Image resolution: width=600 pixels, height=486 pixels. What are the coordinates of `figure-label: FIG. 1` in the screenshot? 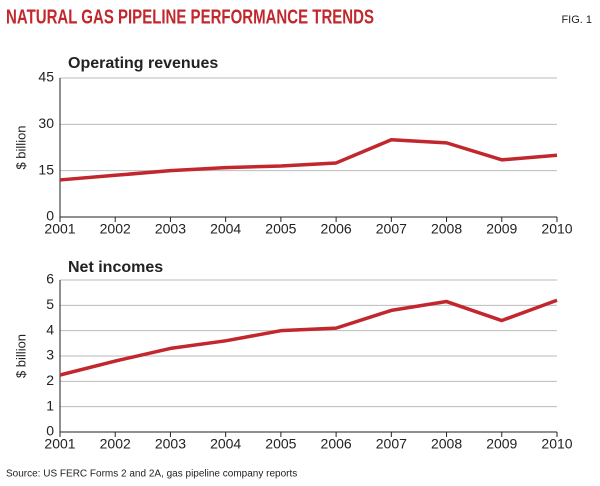 It's located at (576, 20).